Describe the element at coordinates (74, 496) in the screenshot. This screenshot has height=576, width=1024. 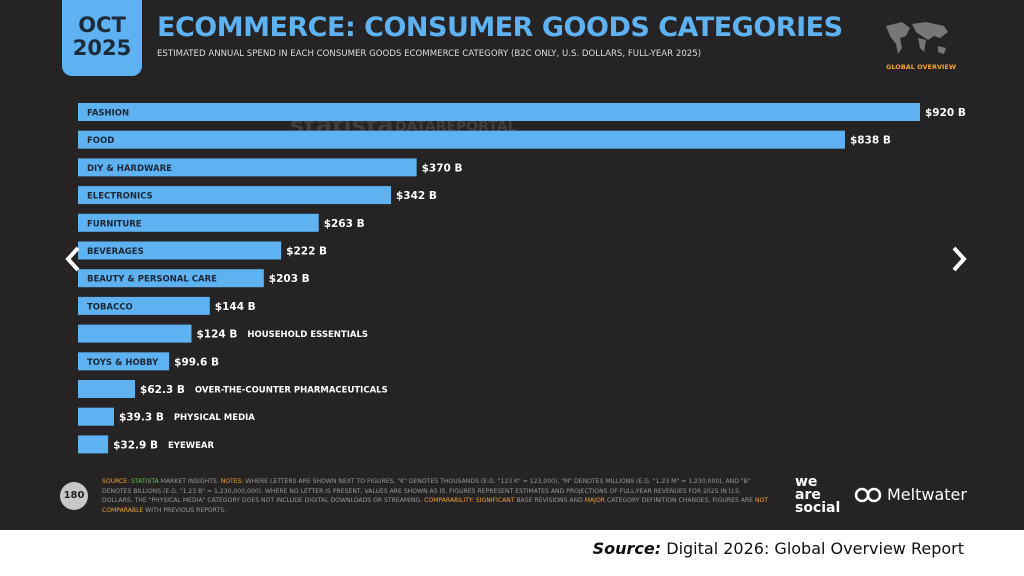
I see `page-number: 180` at that location.